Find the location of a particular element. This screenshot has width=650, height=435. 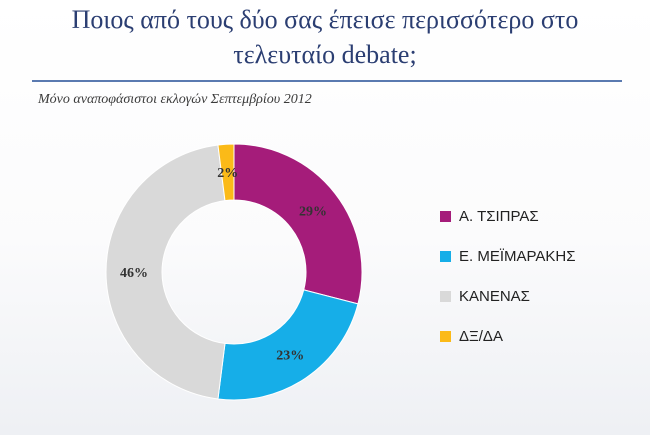

slice-label-tsipras: 29% is located at coordinates (313, 212).